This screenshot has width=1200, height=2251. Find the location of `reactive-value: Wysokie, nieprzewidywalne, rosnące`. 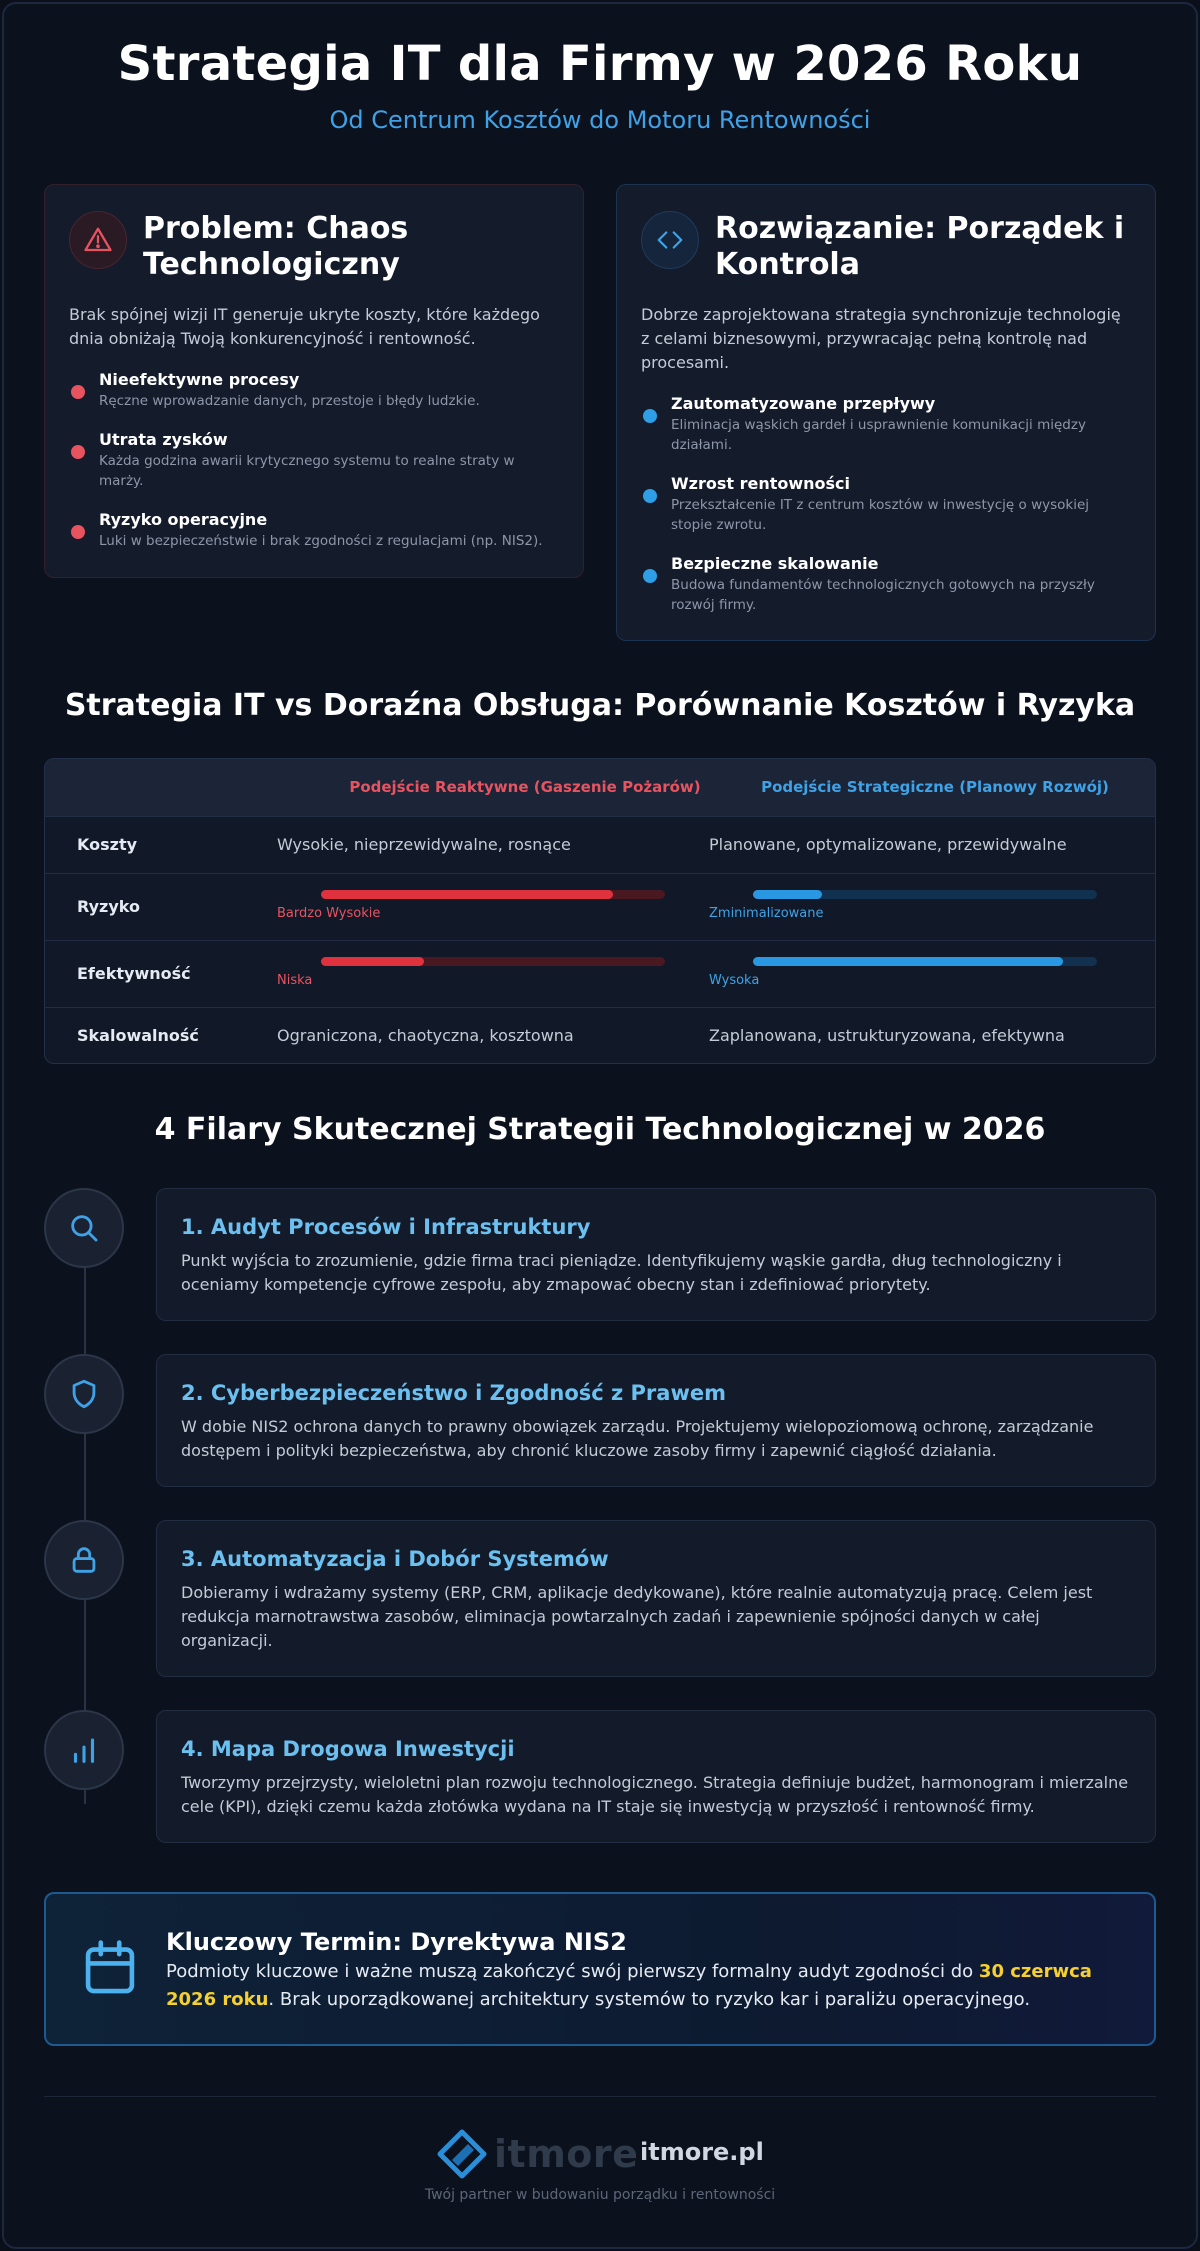

reactive-value: Wysokie, nieprzewidywalne, rosnące is located at coordinates (424, 844).